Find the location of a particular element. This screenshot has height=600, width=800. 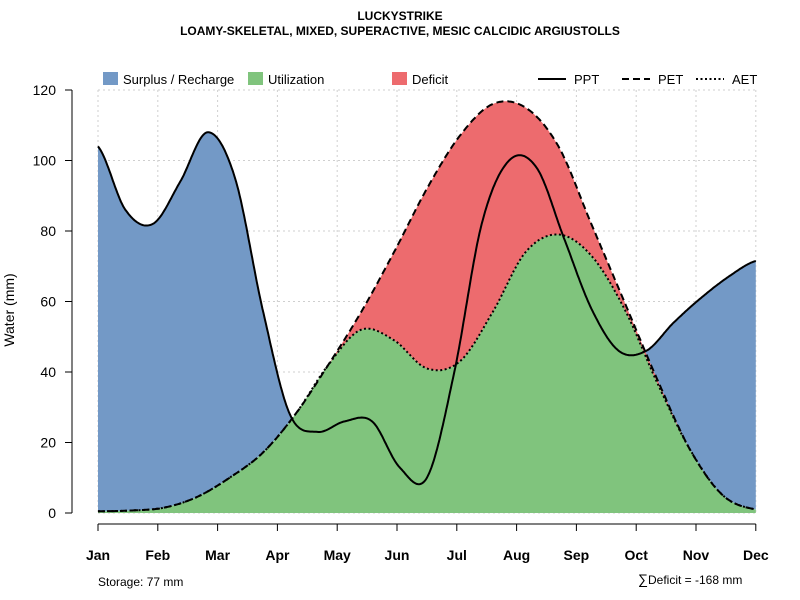

legend-label: AET is located at coordinates (744, 79).